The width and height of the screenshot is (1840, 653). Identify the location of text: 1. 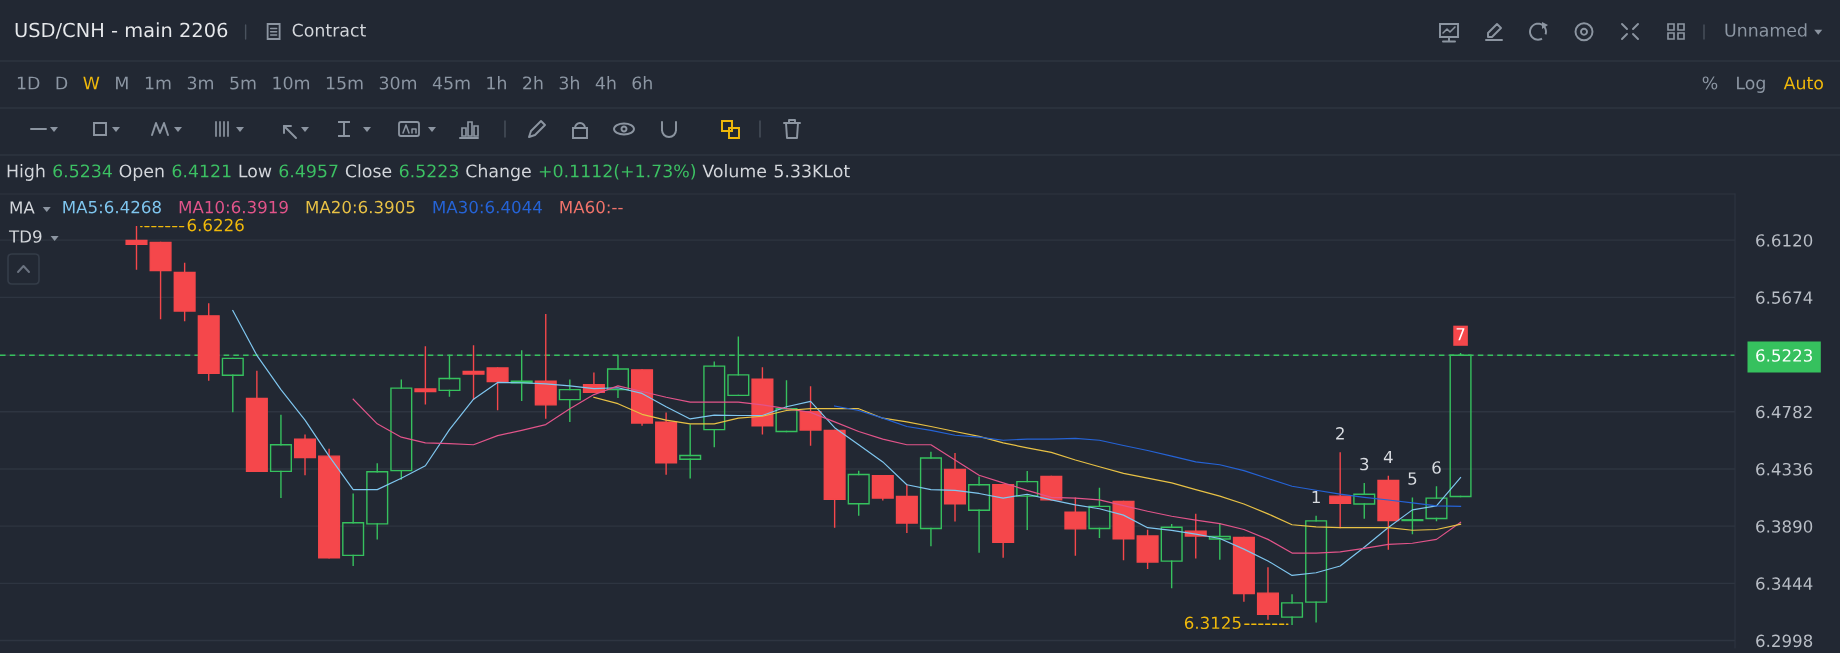
(1316, 497).